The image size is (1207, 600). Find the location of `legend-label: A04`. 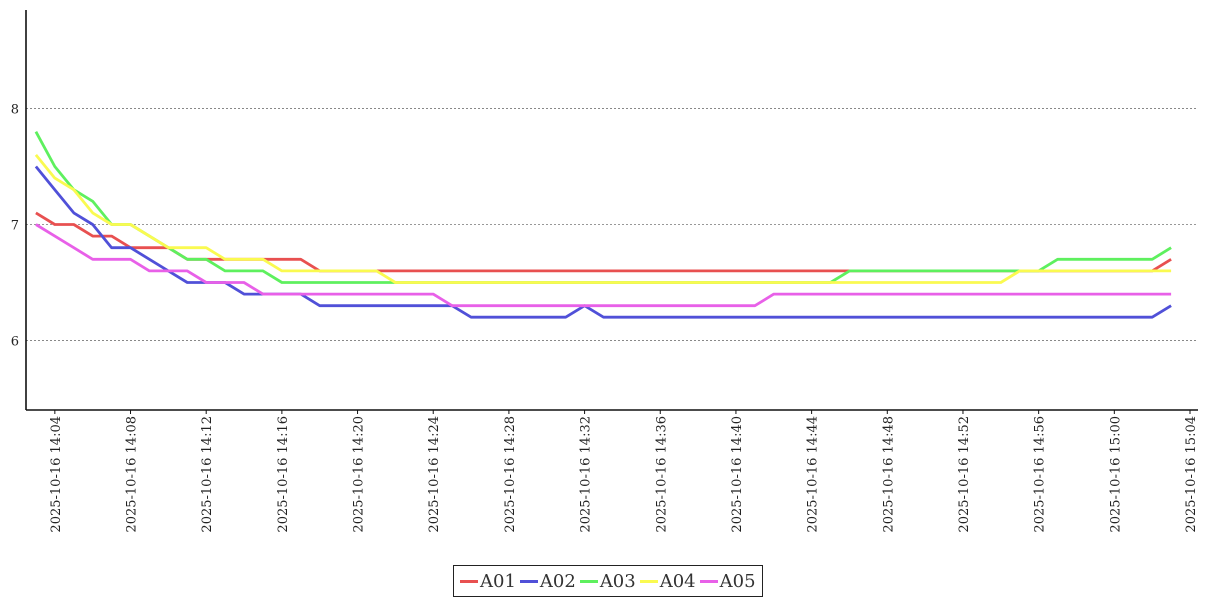

legend-label: A04 is located at coordinates (677, 581).